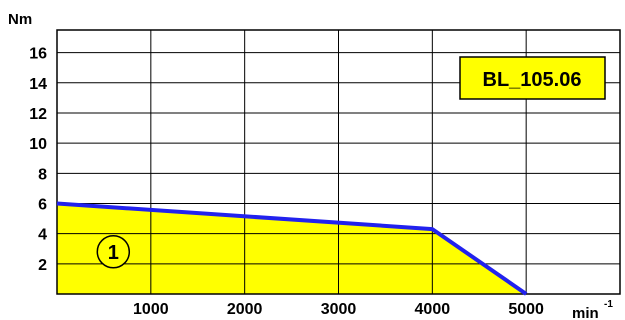  I want to click on model-label: BL_105.06, so click(532, 80).